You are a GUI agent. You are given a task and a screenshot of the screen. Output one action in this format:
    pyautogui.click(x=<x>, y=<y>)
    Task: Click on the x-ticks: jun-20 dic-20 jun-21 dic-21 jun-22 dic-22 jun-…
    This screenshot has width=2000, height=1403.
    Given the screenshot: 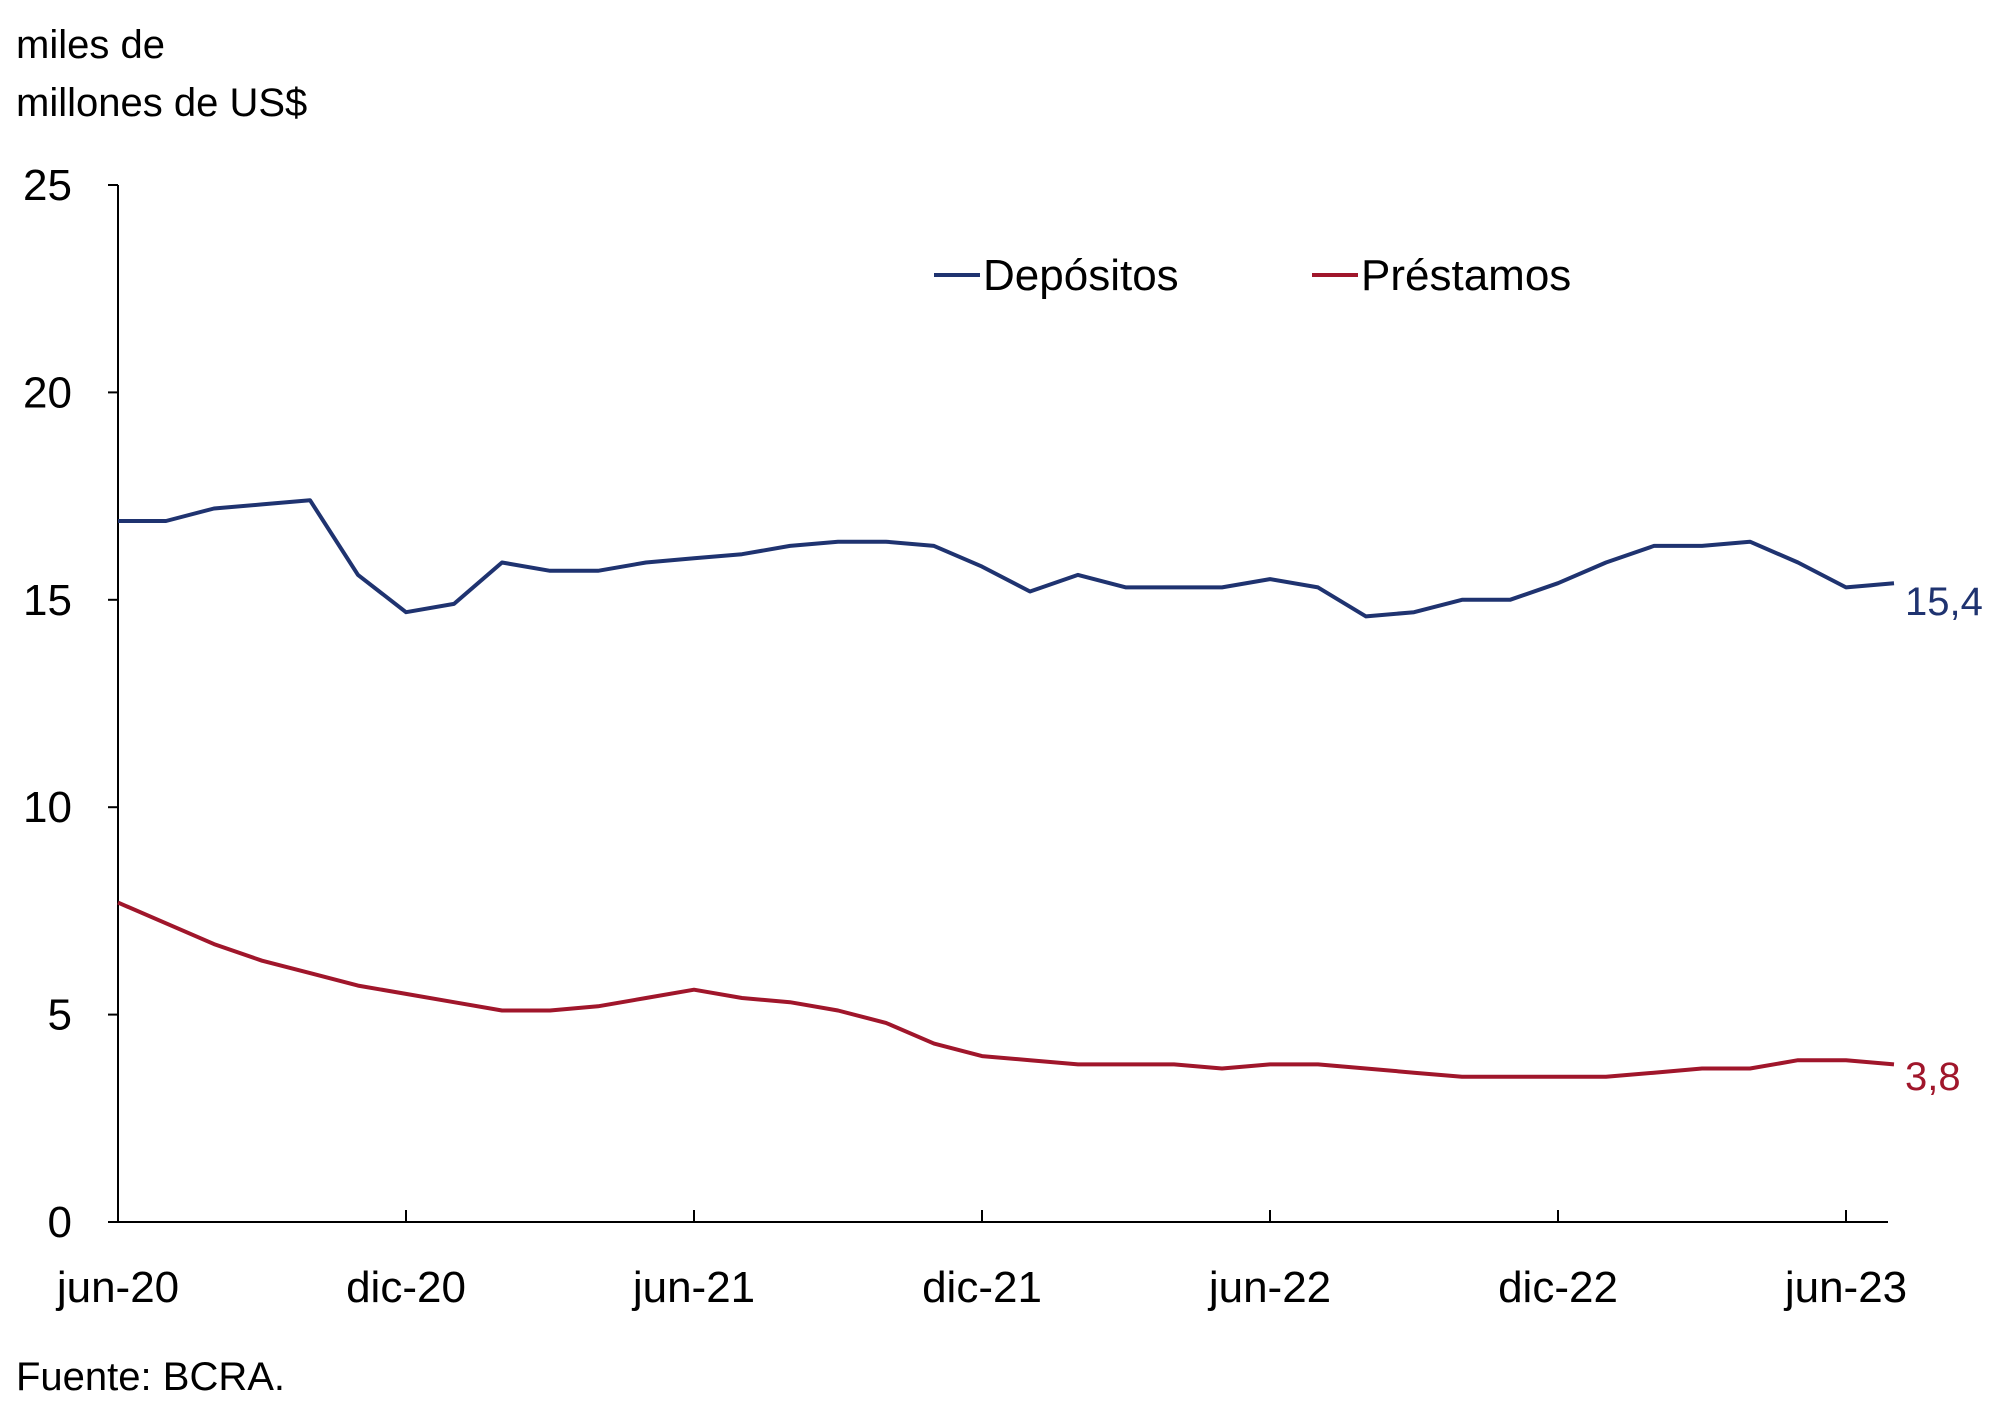 What is the action you would take?
    pyautogui.click(x=981, y=1261)
    